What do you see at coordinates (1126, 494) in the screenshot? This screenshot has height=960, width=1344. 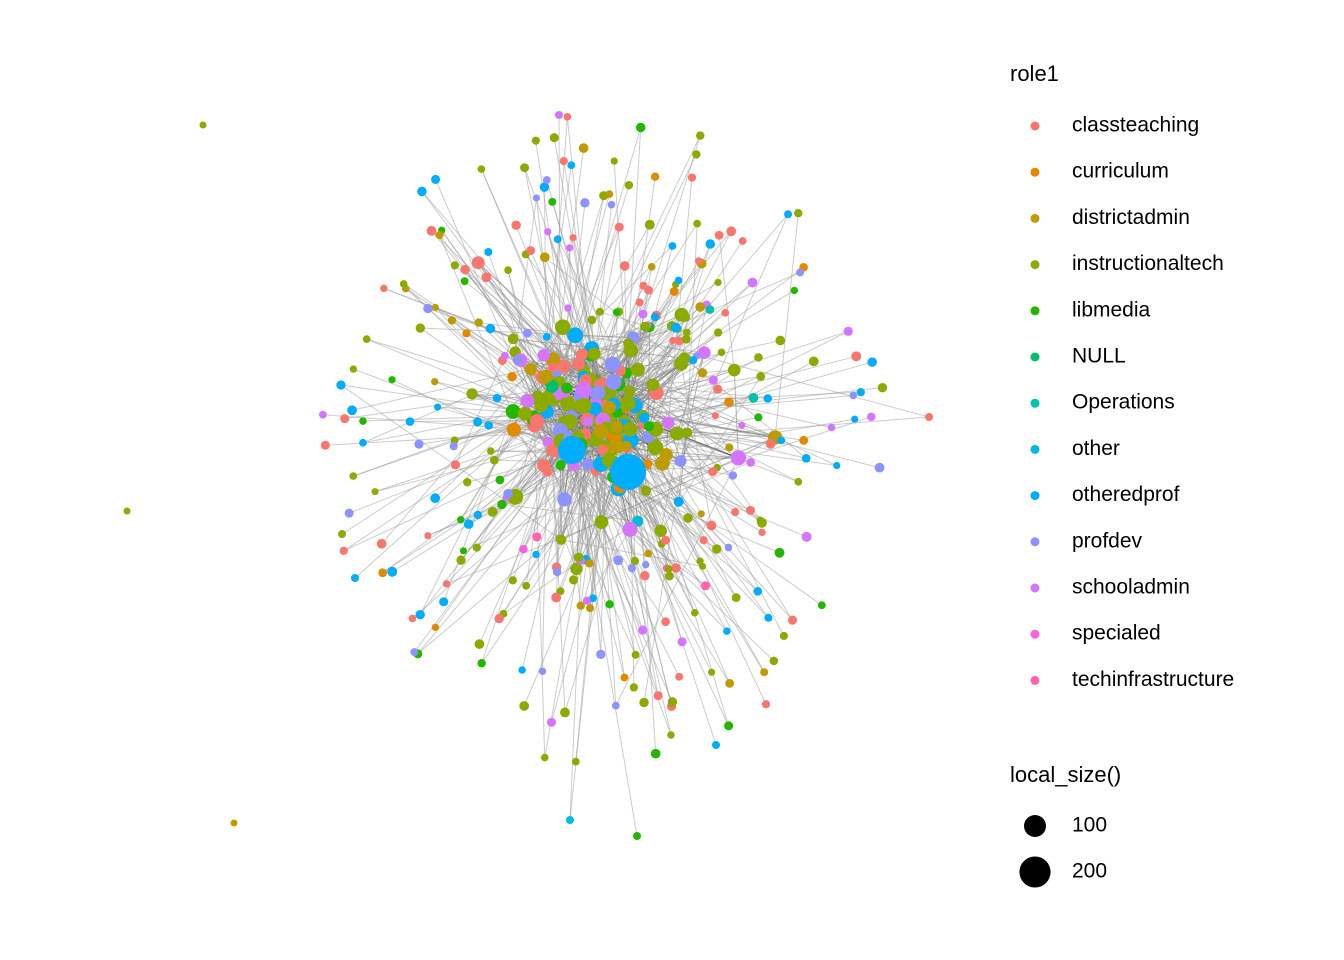 I see `legend-label: otheredprof` at bounding box center [1126, 494].